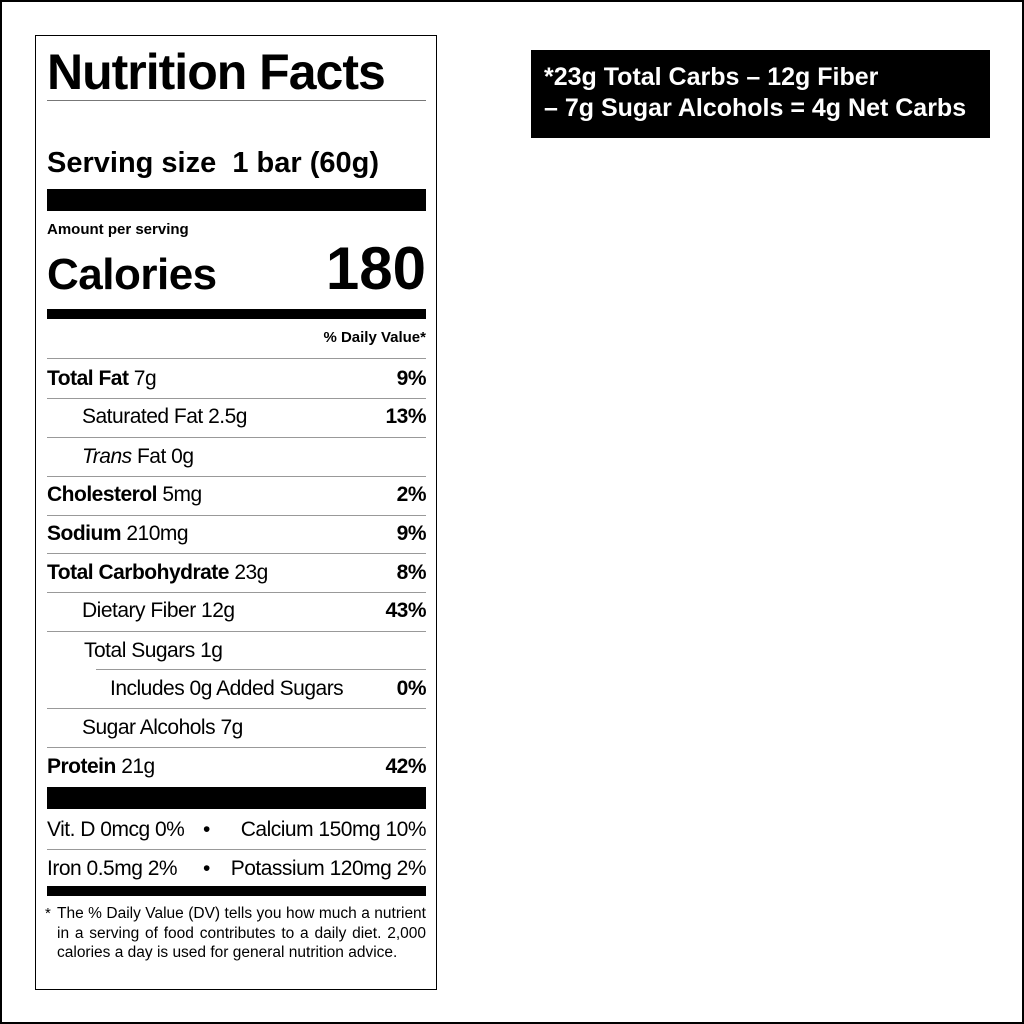 This screenshot has width=1024, height=1024. Describe the element at coordinates (236, 767) in the screenshot. I see `nutrient-row-protein: Protein 21g 42%` at that location.